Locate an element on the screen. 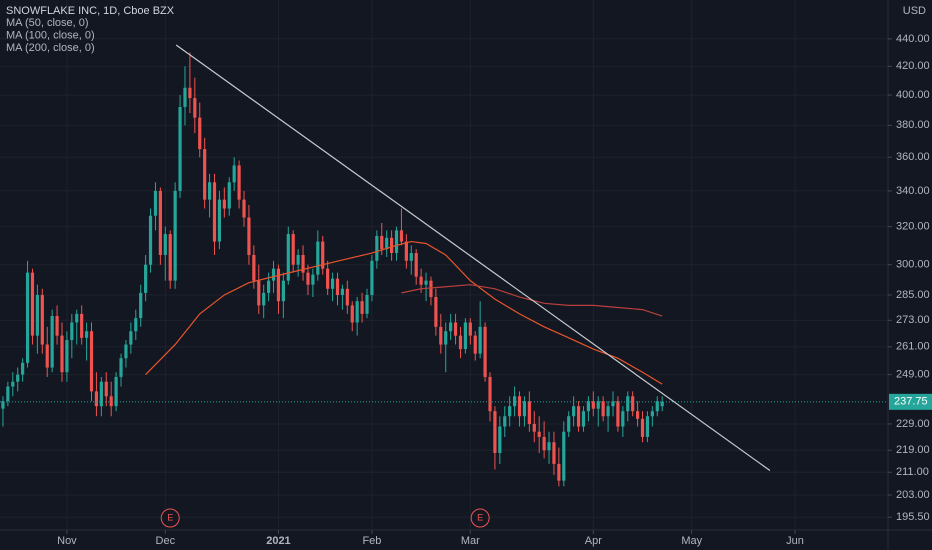 This screenshot has height=550, width=932. y-tick-label: 211.00 is located at coordinates (912, 472).